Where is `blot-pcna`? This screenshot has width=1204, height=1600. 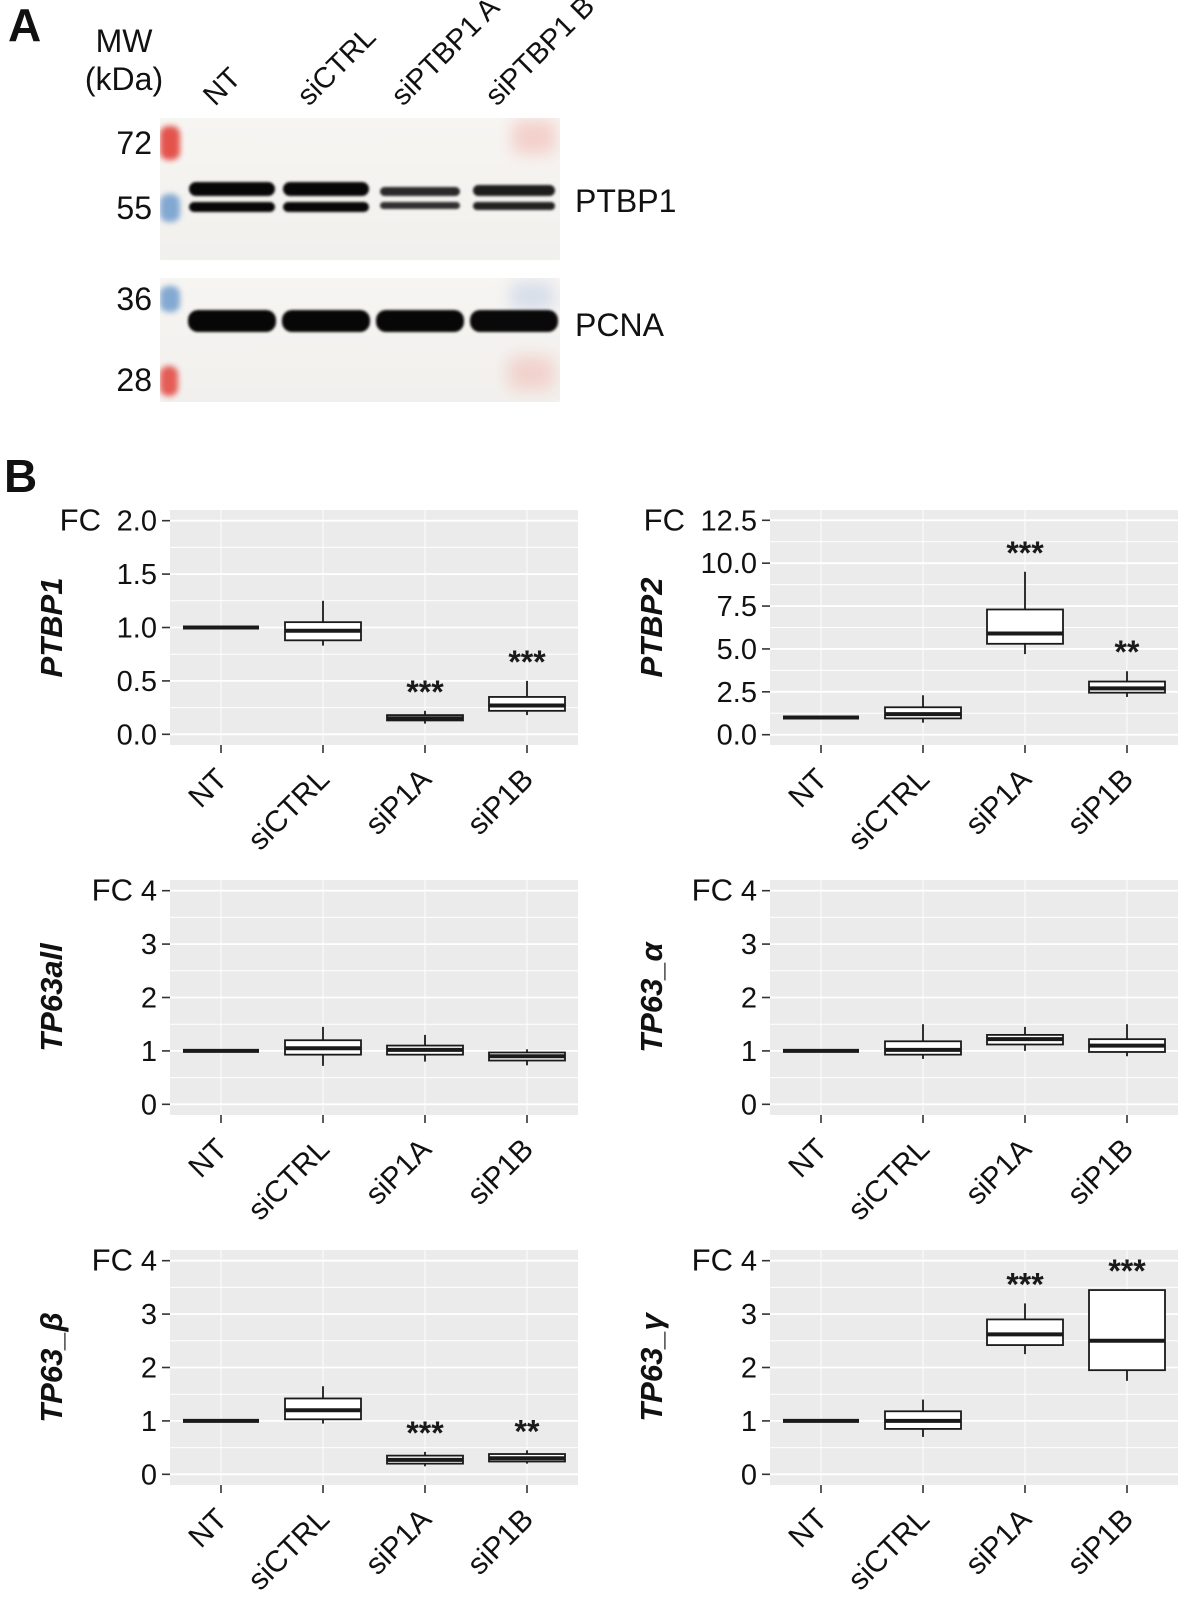 blot-pcna is located at coordinates (360, 340).